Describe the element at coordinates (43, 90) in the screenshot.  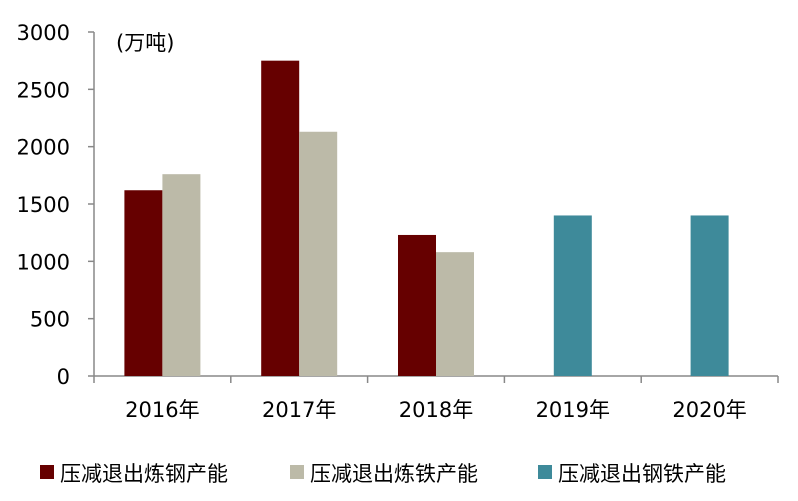
I see `y-tick-label: 2500` at that location.